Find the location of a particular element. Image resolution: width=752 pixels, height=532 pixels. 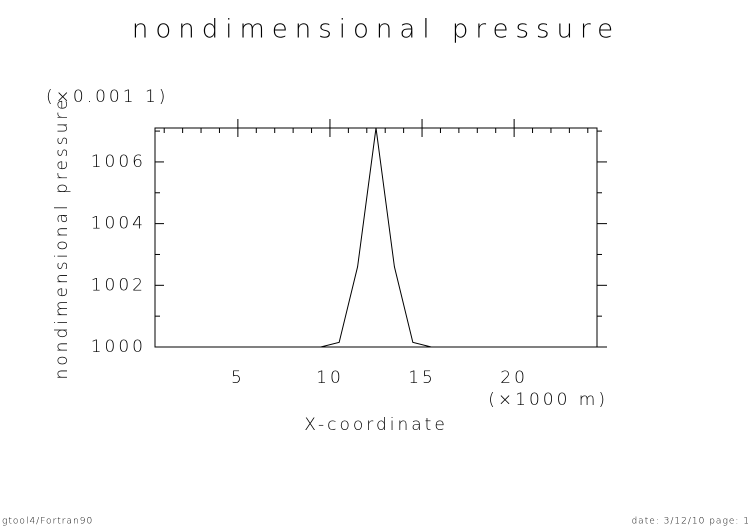

x-tick-label: 15 is located at coordinates (422, 378).